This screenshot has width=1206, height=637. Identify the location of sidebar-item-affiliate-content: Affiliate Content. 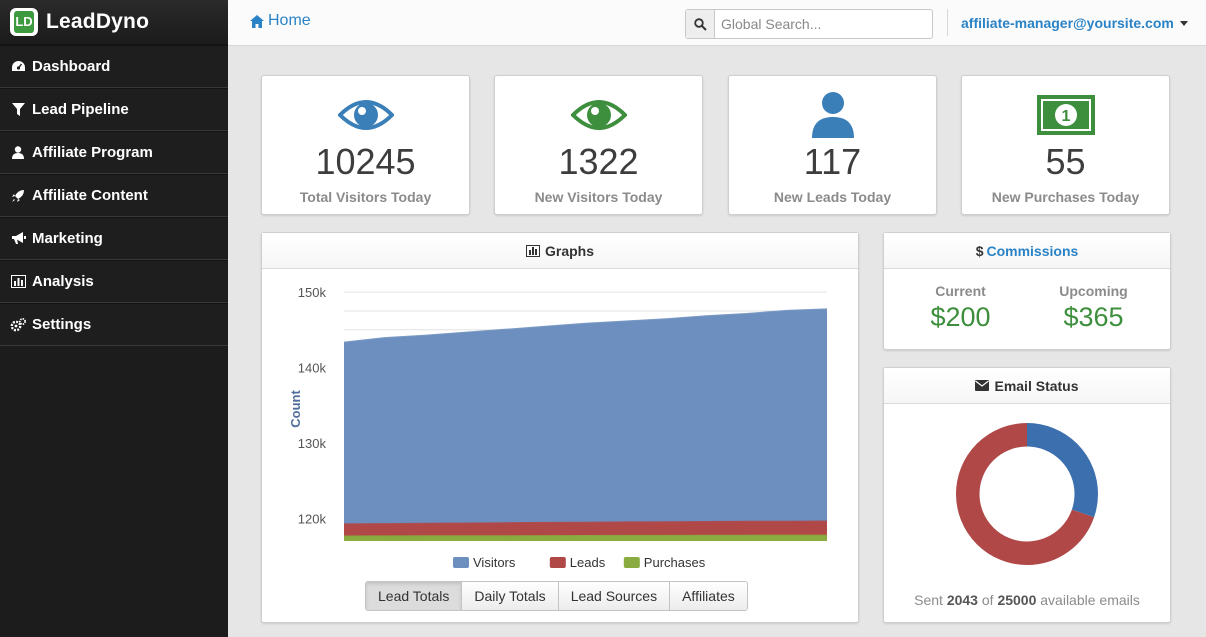
(114, 195).